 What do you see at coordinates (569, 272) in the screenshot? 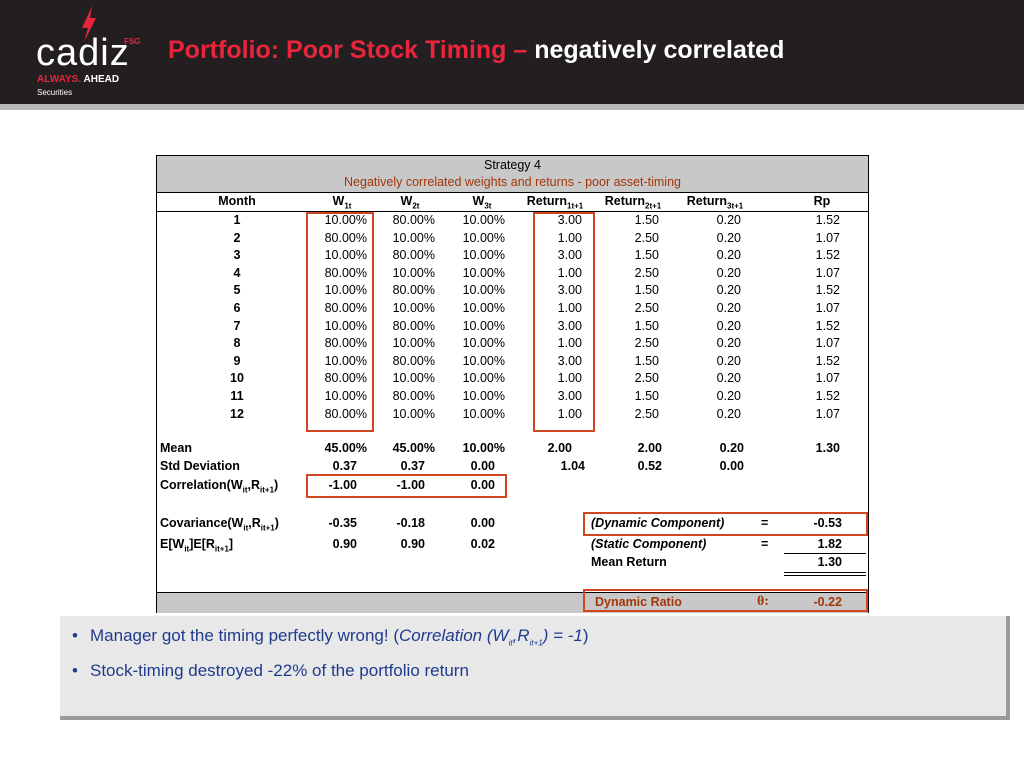
I see `row-4-r1: 1.00` at bounding box center [569, 272].